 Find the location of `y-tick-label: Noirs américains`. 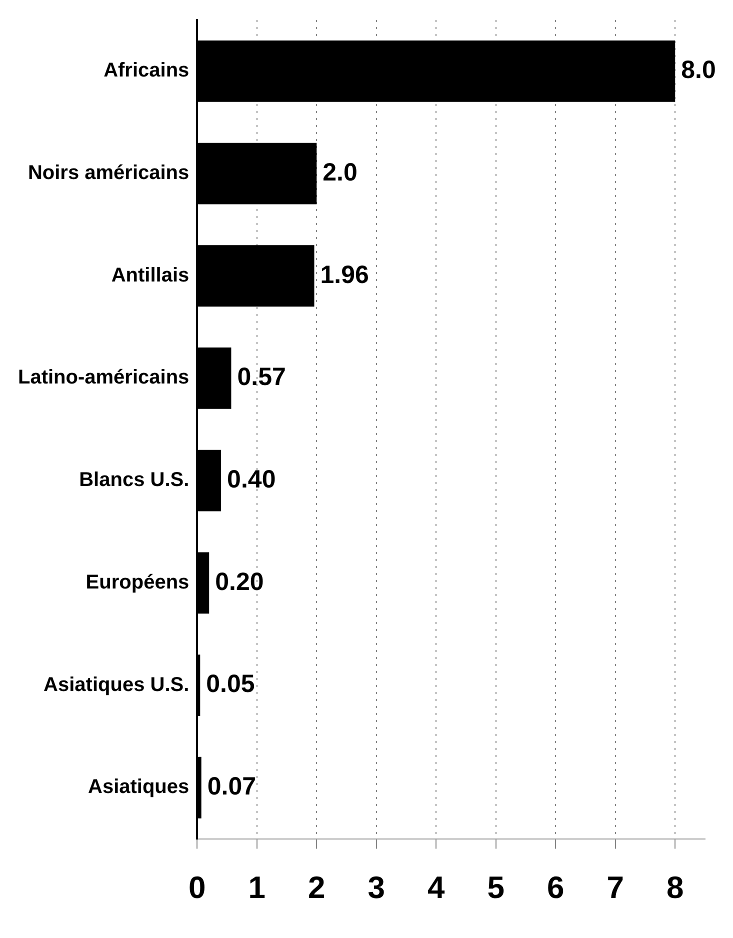

y-tick-label: Noirs américains is located at coordinates (109, 173).